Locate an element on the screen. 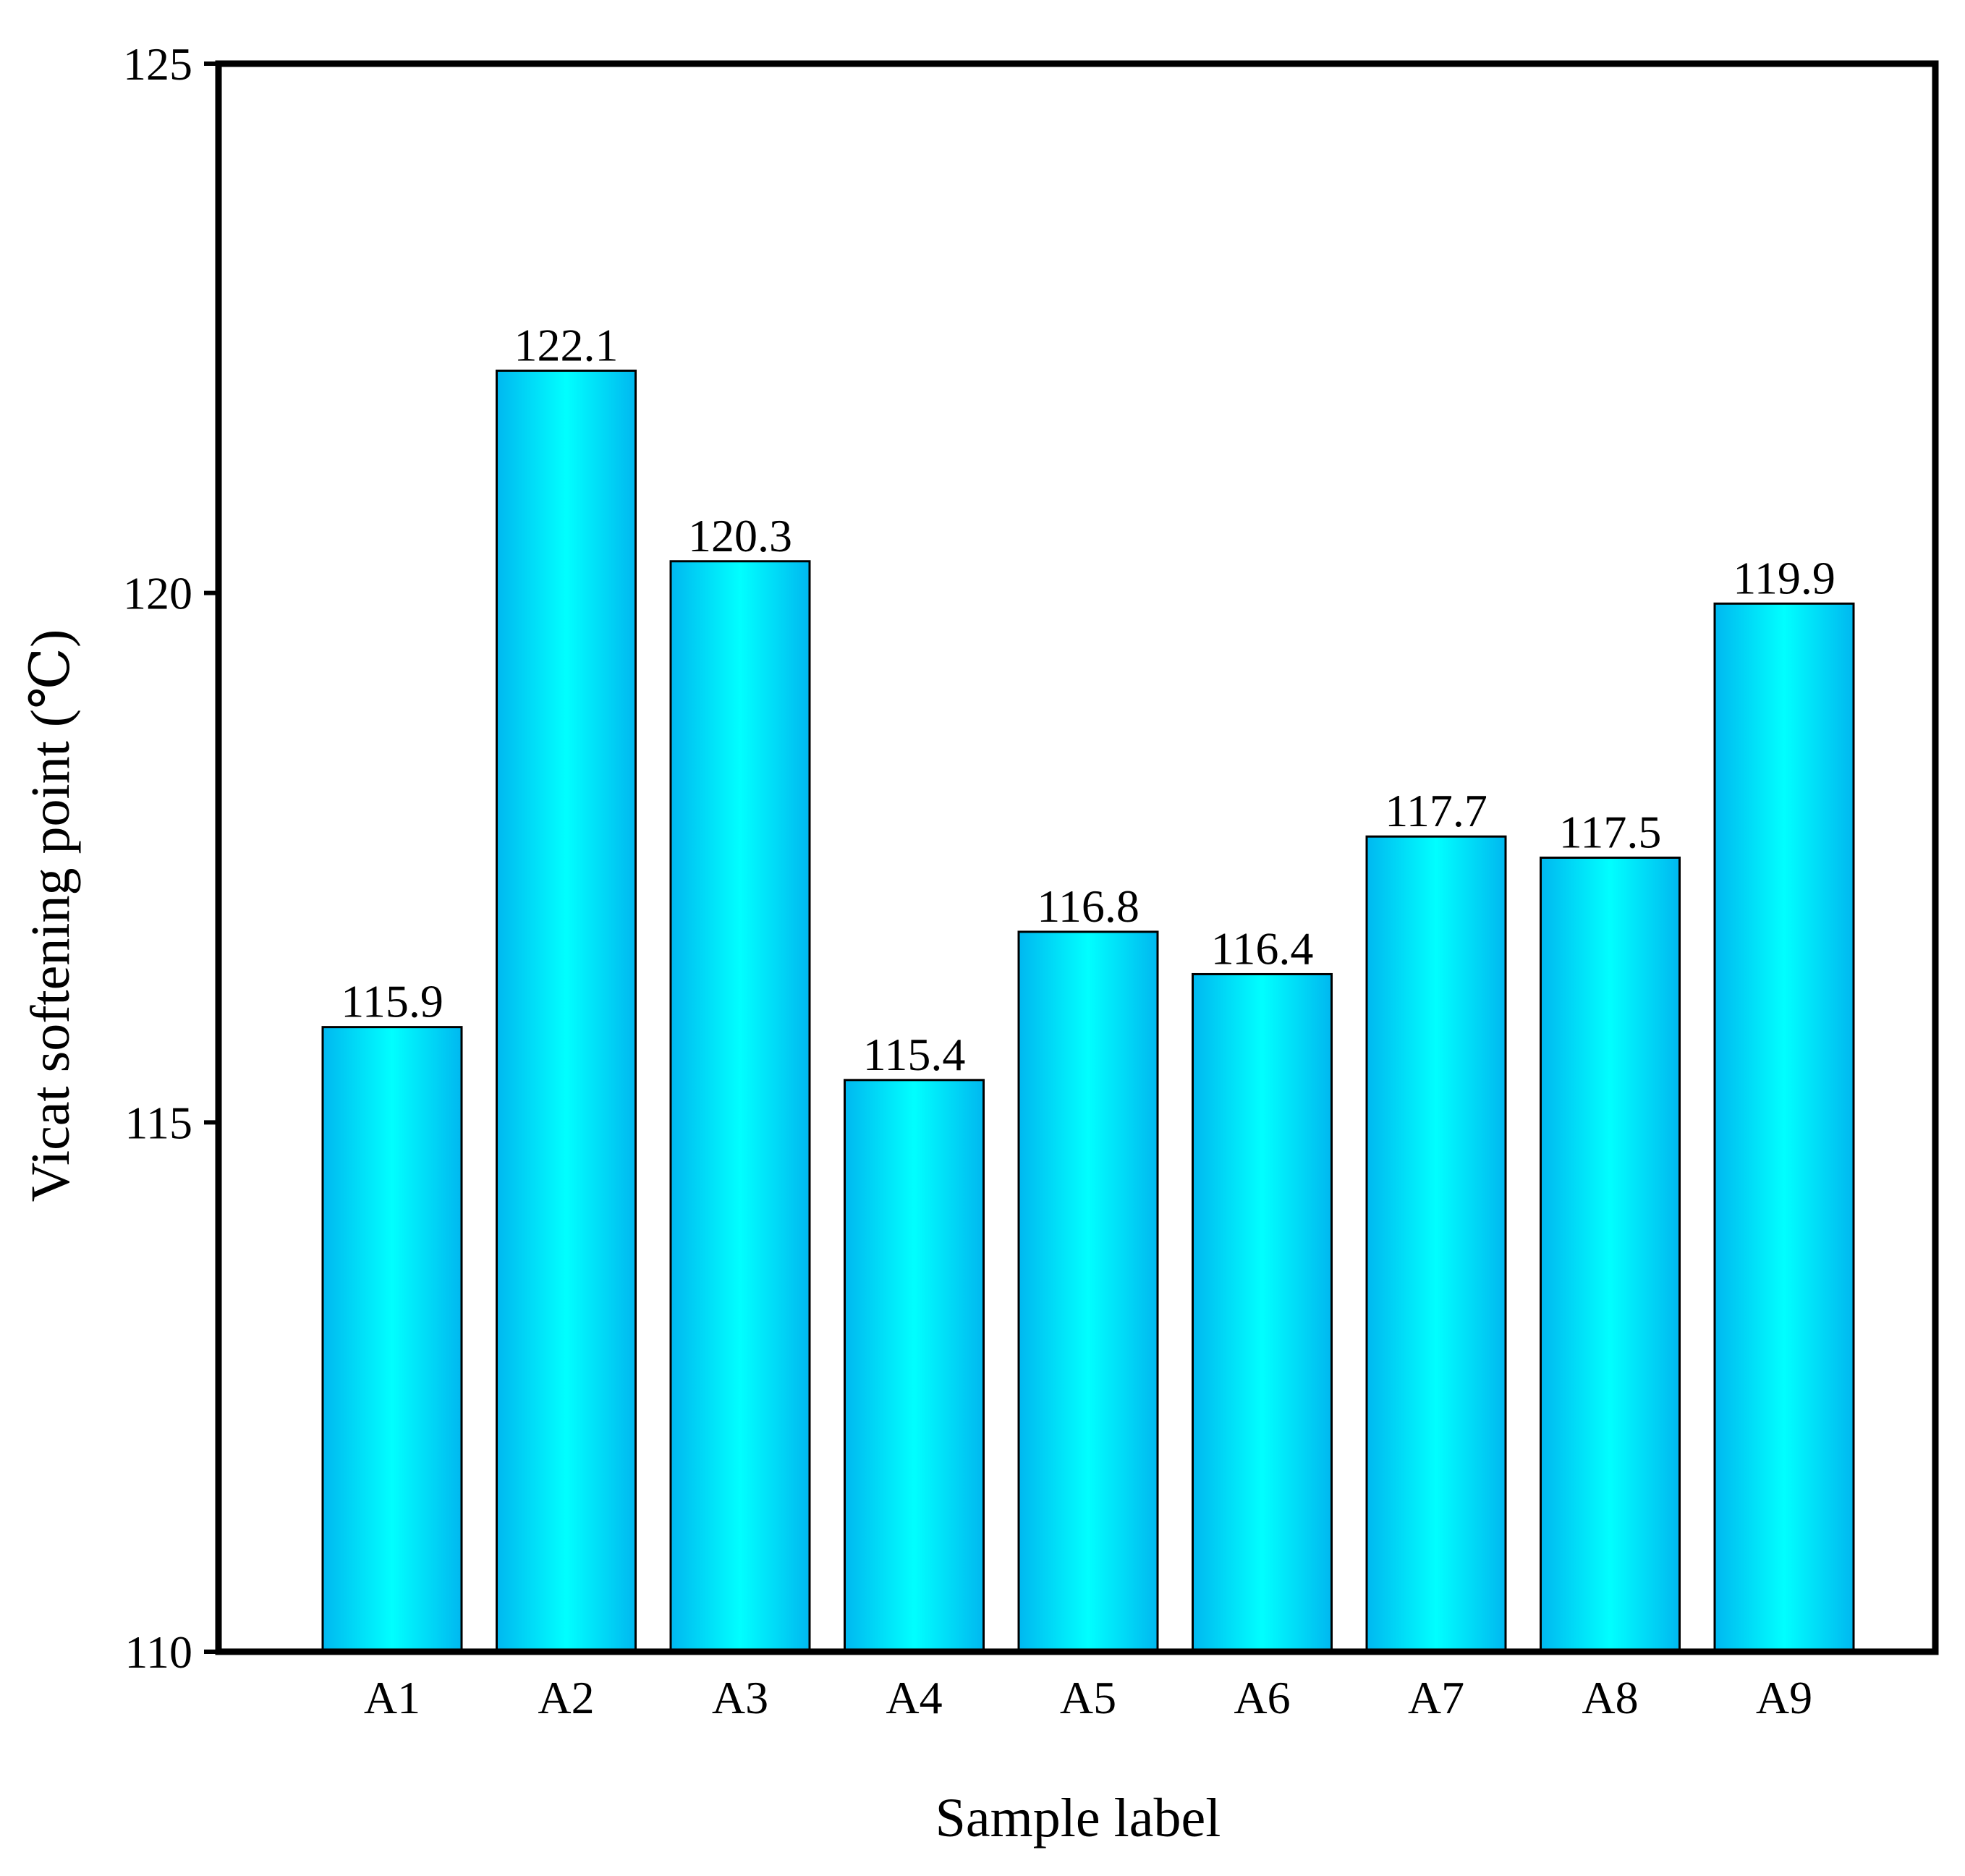 The width and height of the screenshot is (1965, 1876). data-label-a3: 120.3 is located at coordinates (740, 535).